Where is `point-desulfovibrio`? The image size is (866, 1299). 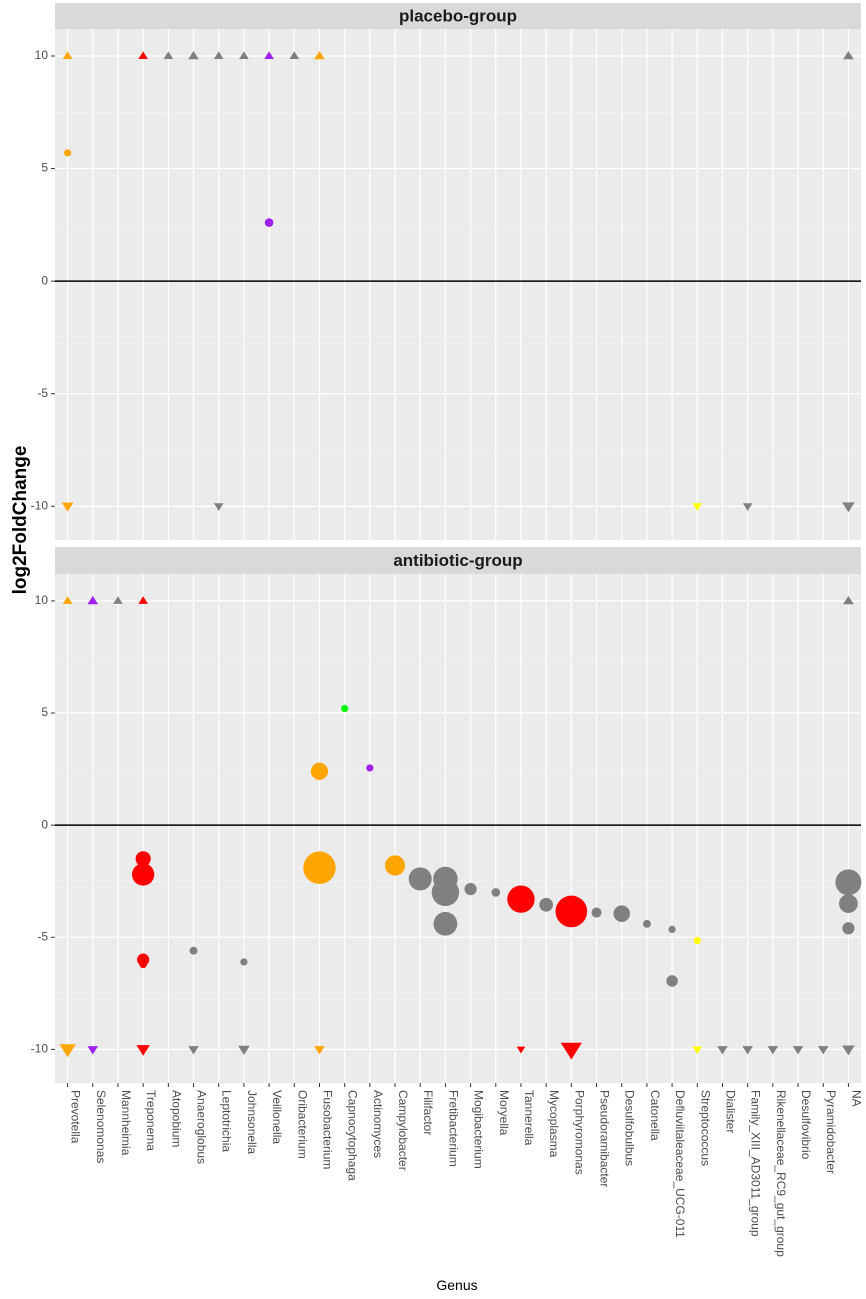 point-desulfovibrio is located at coordinates (798, 1050).